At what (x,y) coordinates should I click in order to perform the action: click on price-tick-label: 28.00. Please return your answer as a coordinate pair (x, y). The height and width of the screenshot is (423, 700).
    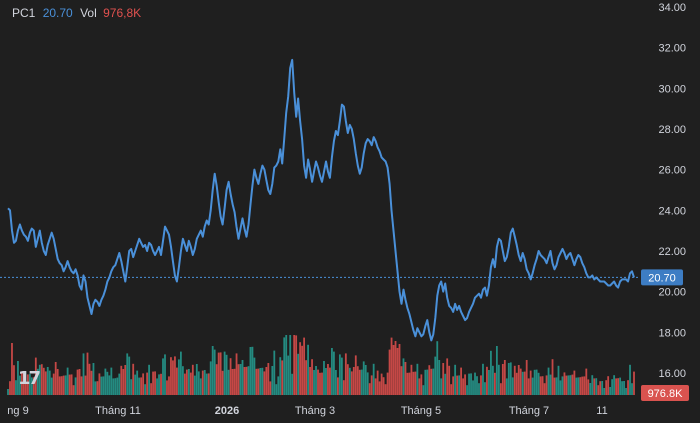
    Looking at the image, I should click on (672, 130).